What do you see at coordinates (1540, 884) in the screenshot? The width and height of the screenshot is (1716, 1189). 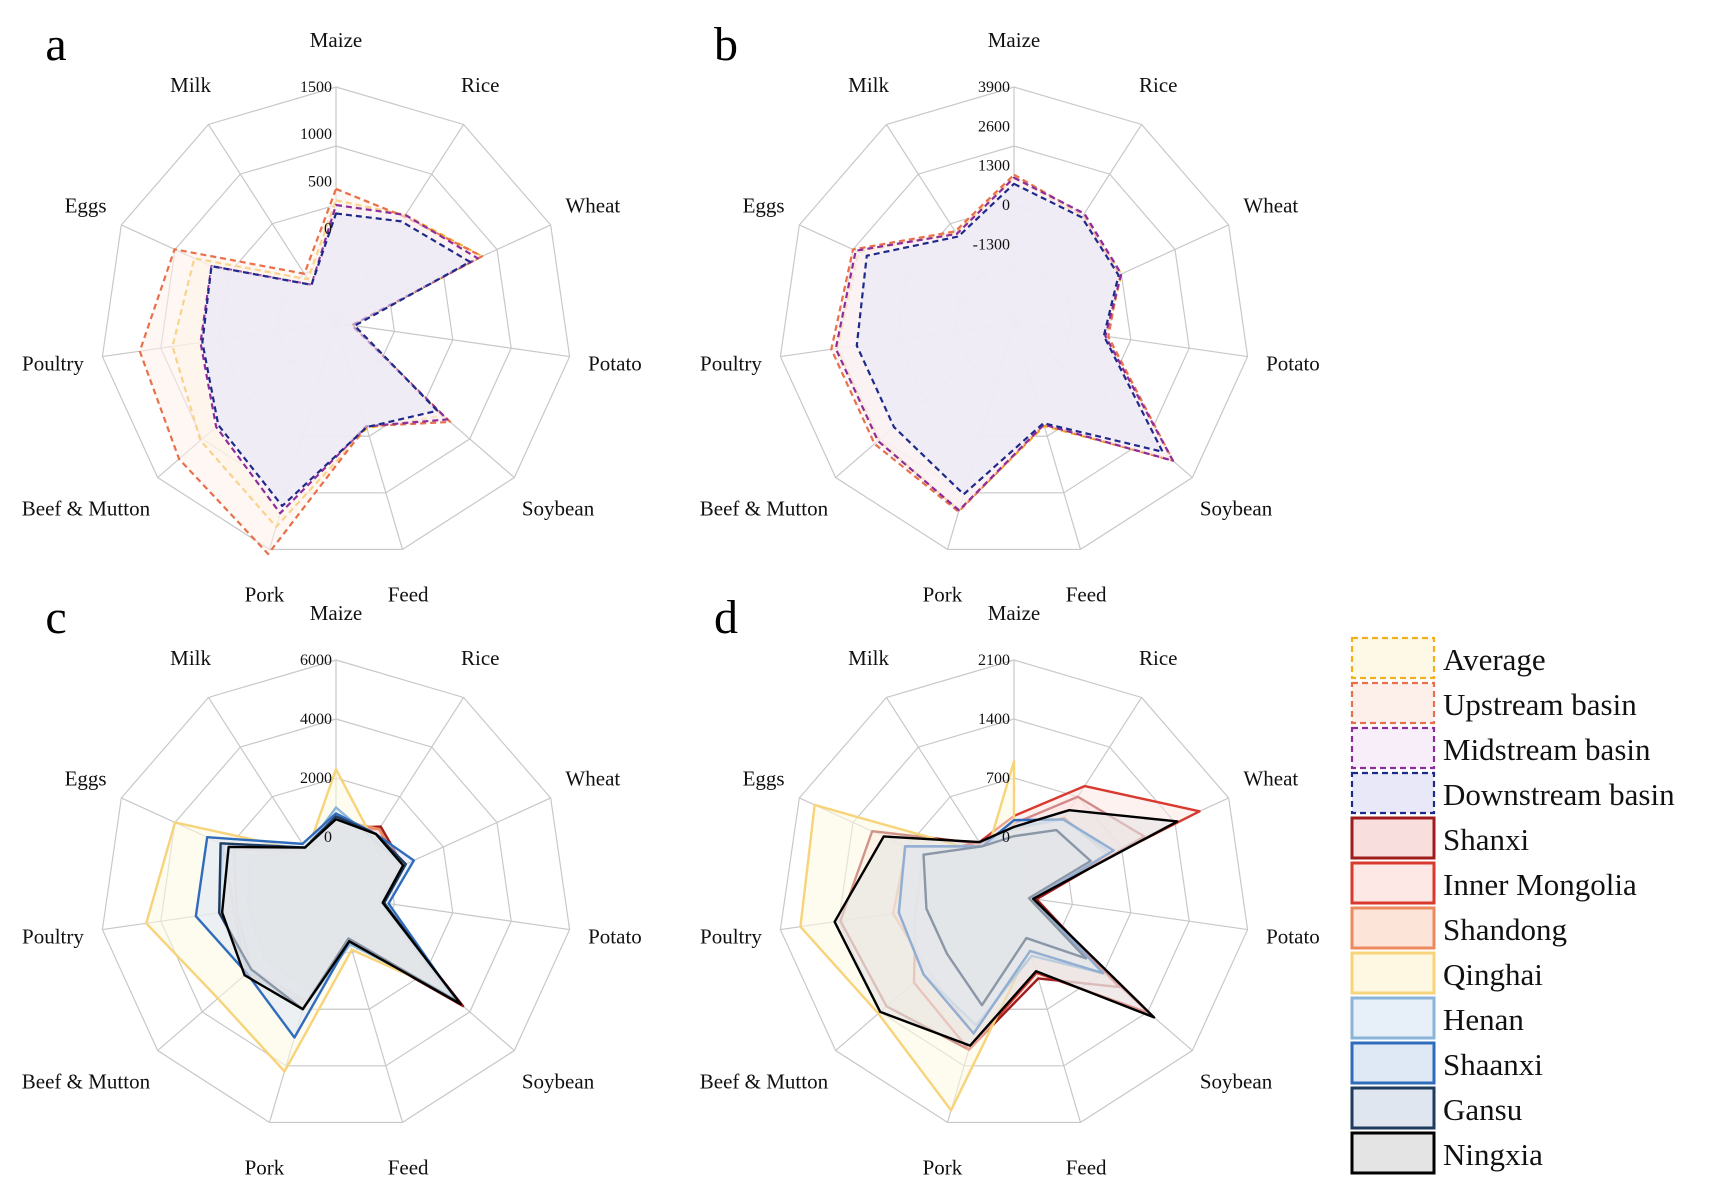 I see `legend-label: Inner Mongolia` at bounding box center [1540, 884].